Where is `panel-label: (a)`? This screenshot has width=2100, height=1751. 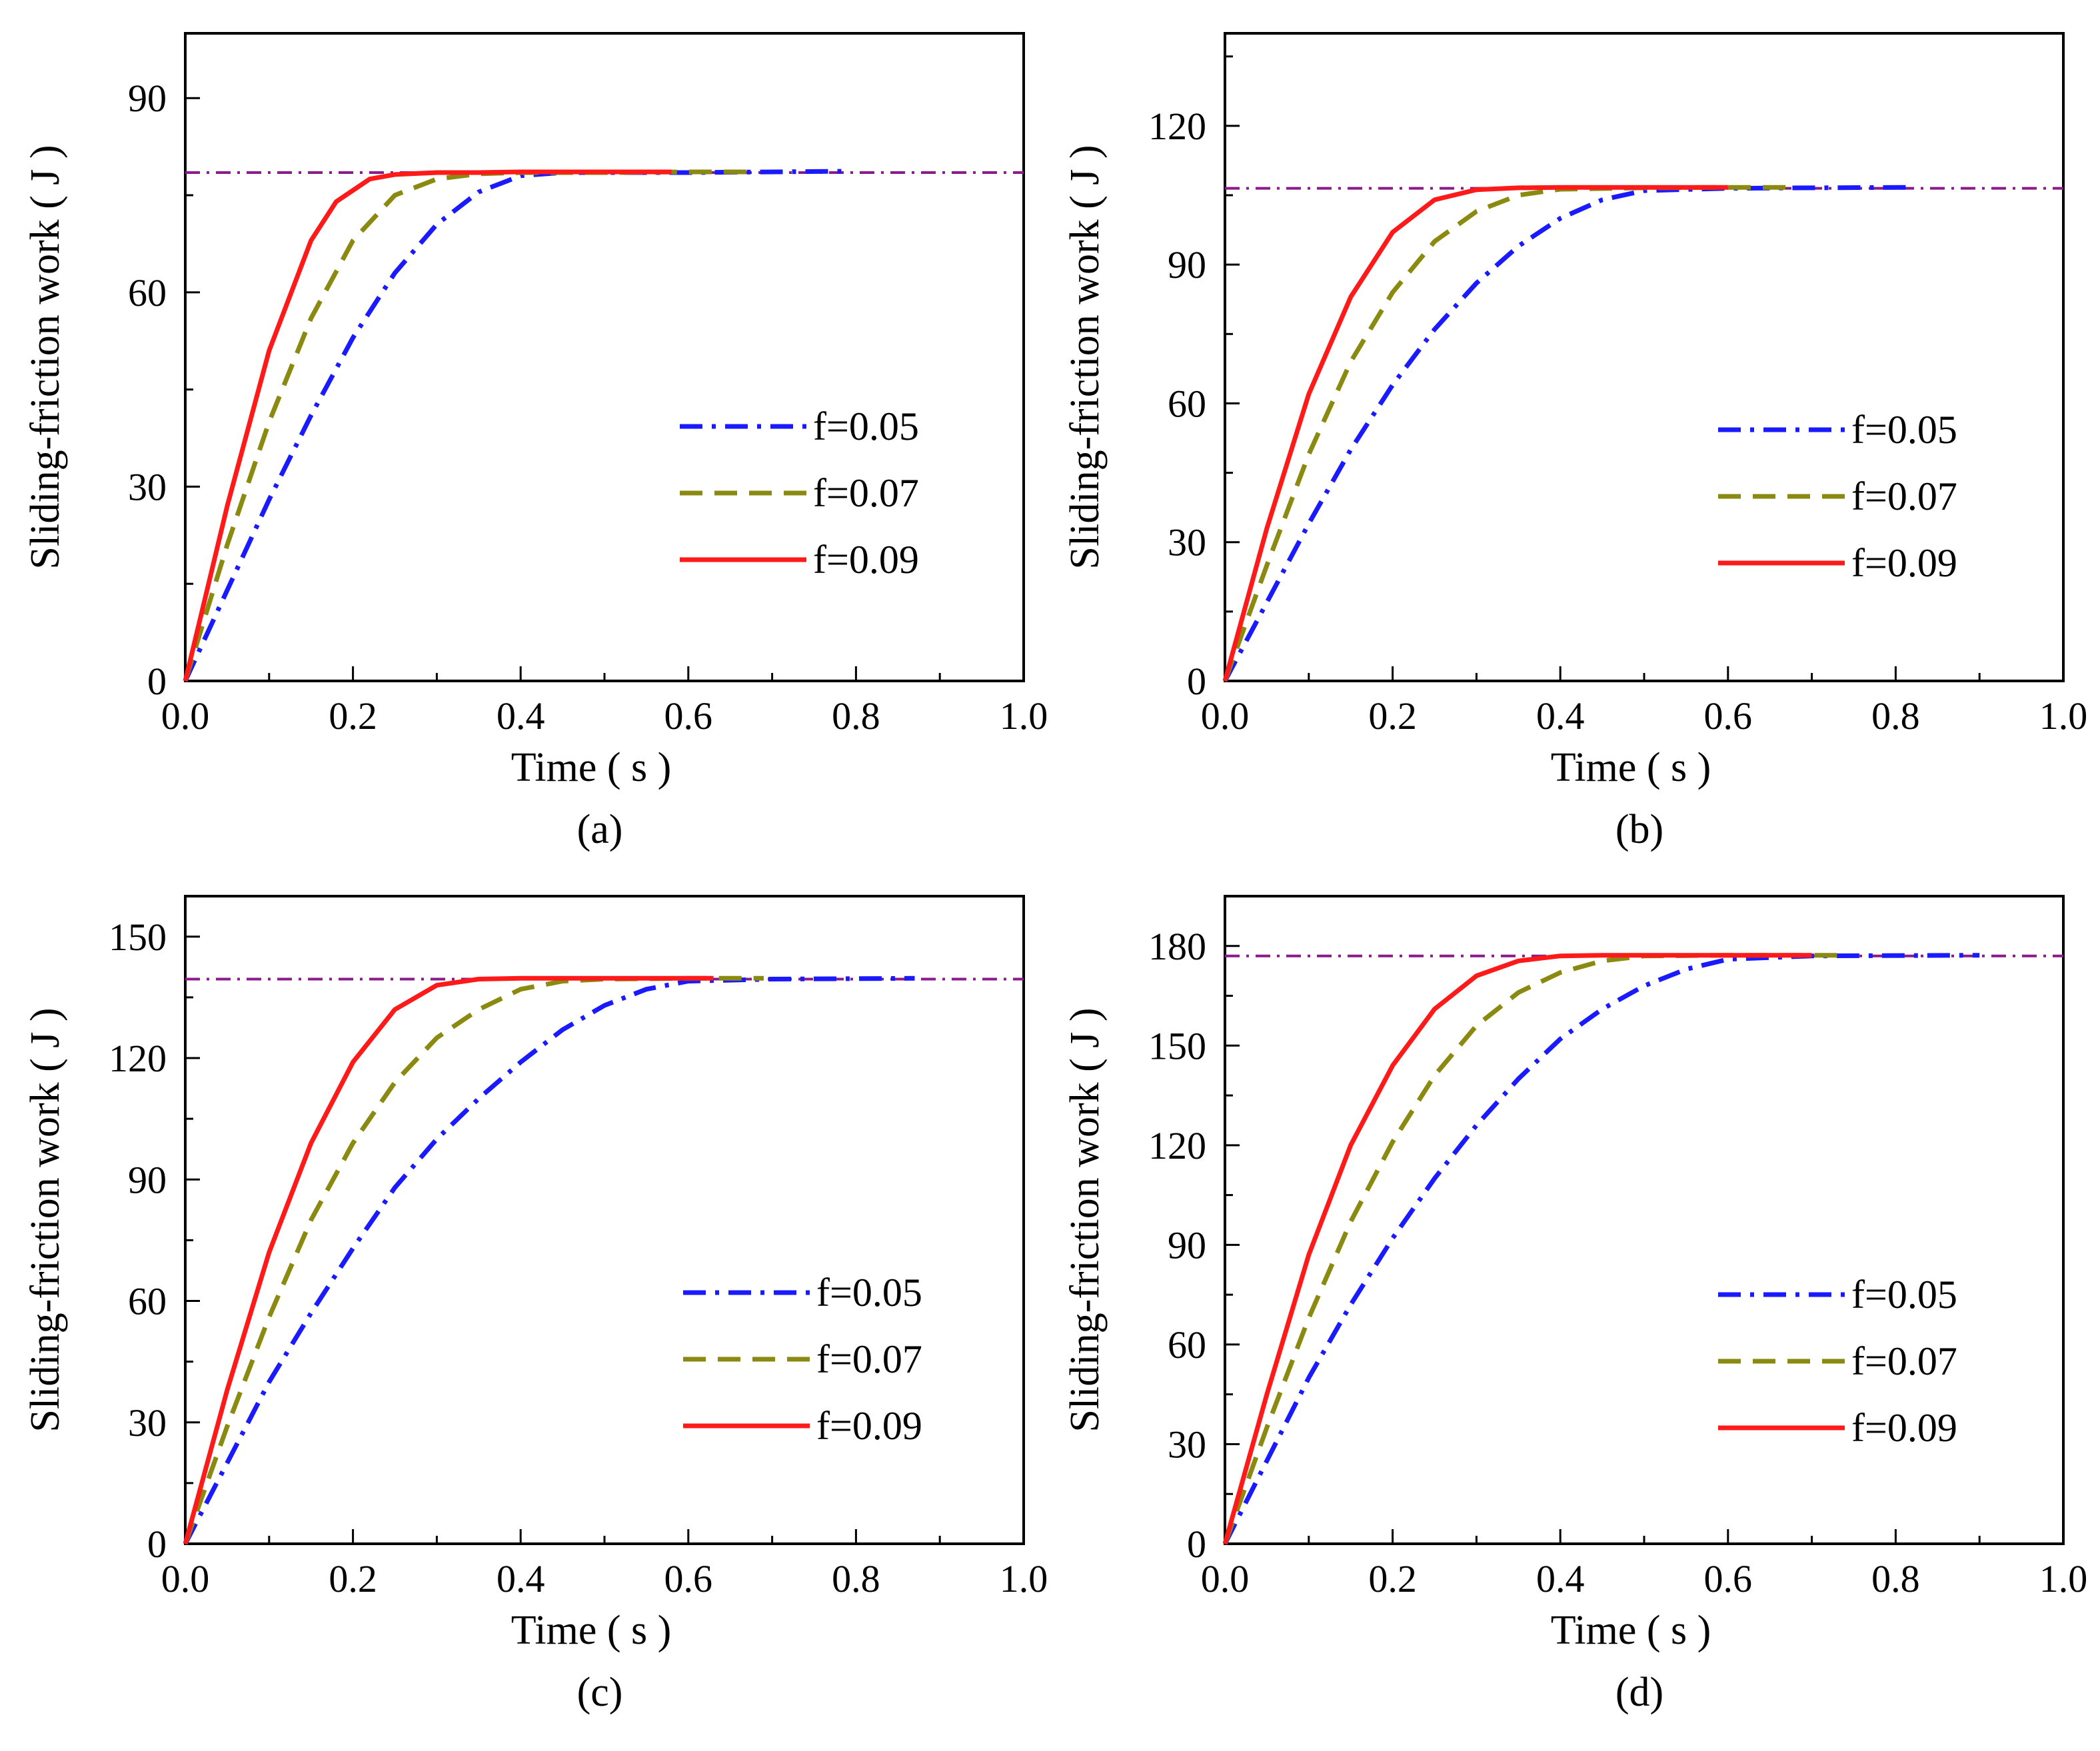 panel-label: (a) is located at coordinates (600, 829).